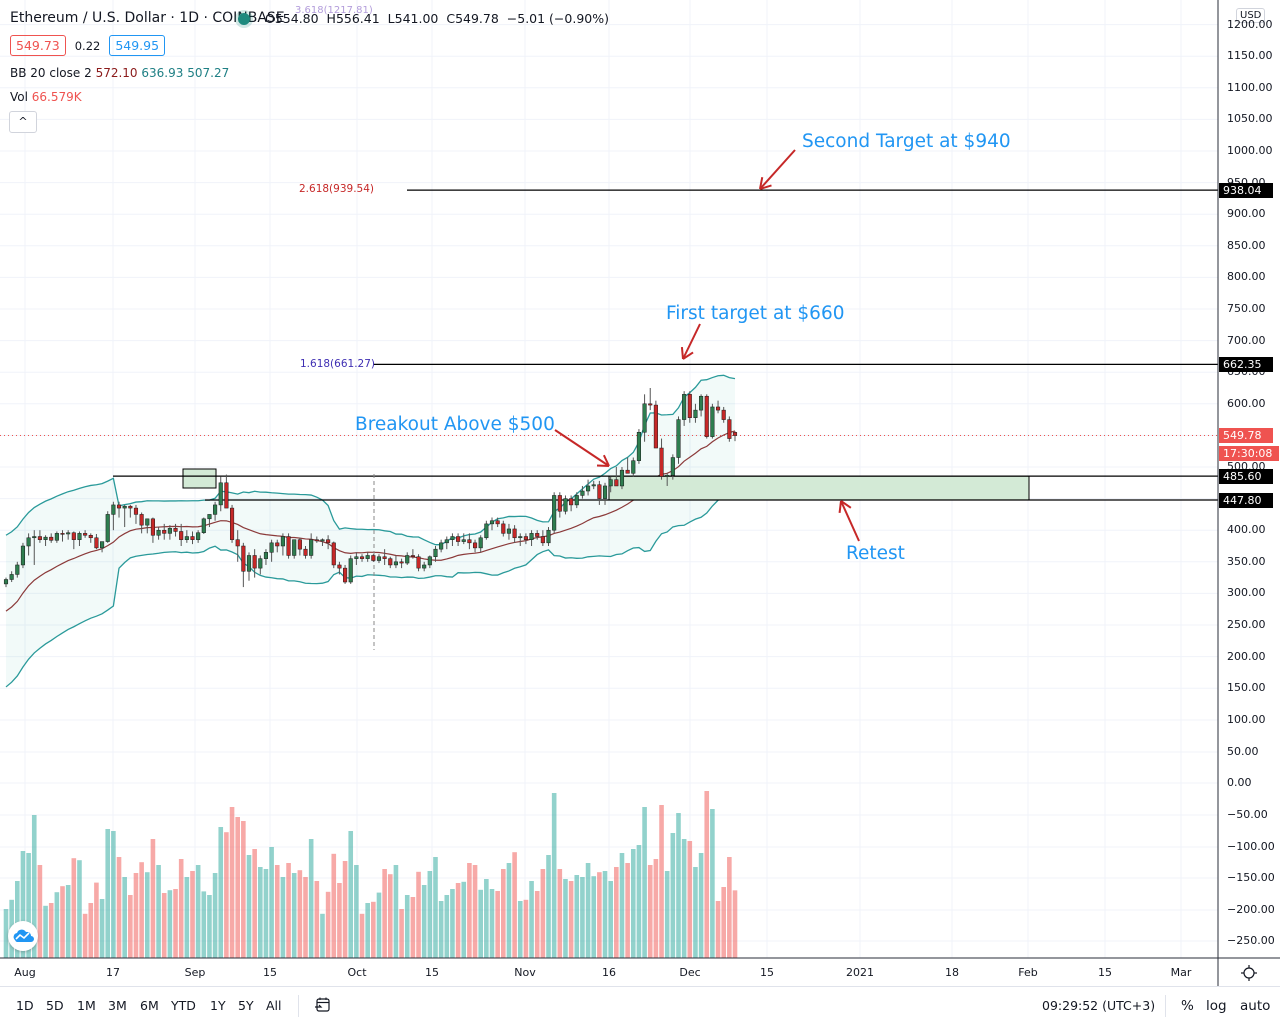 This screenshot has width=1280, height=1025. I want to click on price-tick: 250.00, so click(1246, 624).